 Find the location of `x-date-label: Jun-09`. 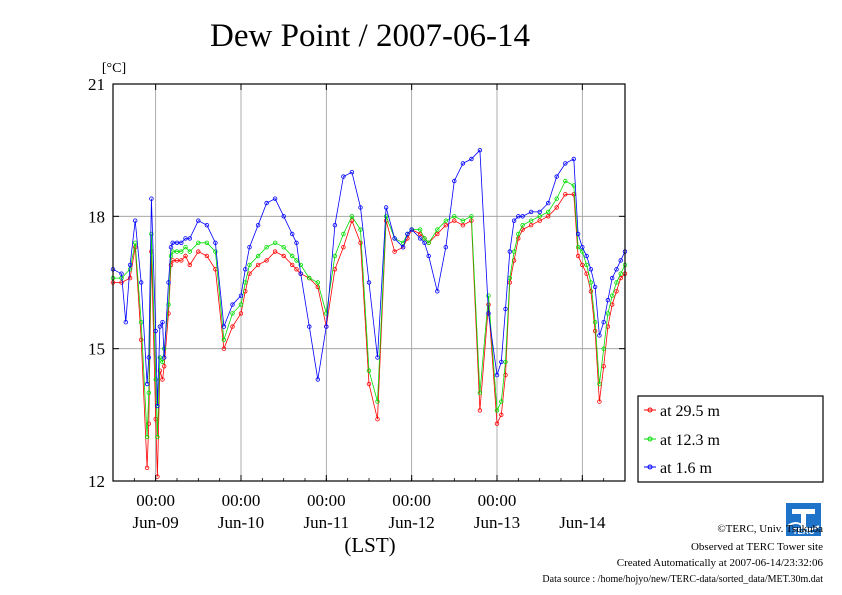

x-date-label: Jun-09 is located at coordinates (156, 522).